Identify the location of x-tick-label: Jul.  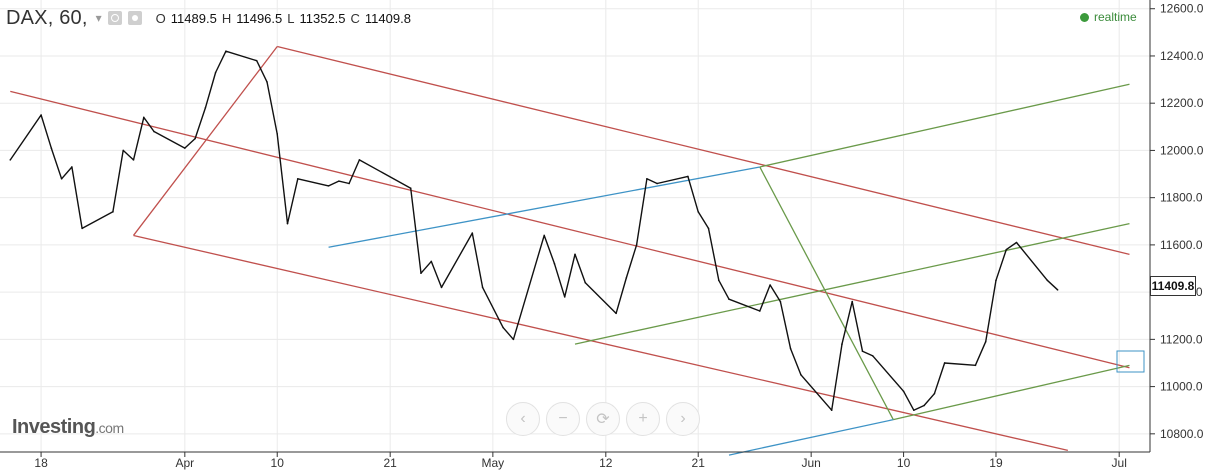
(1119, 463).